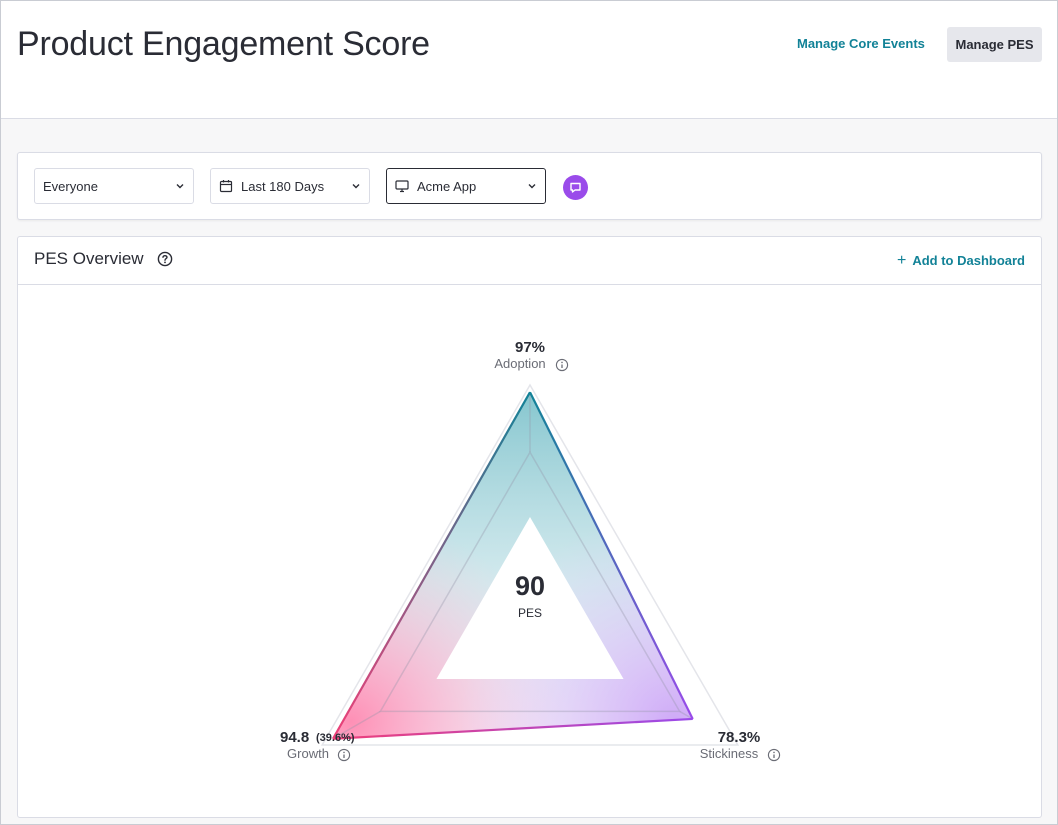 Image resolution: width=1058 pixels, height=825 pixels. Describe the element at coordinates (530, 613) in the screenshot. I see `pes-score-label: PES` at that location.